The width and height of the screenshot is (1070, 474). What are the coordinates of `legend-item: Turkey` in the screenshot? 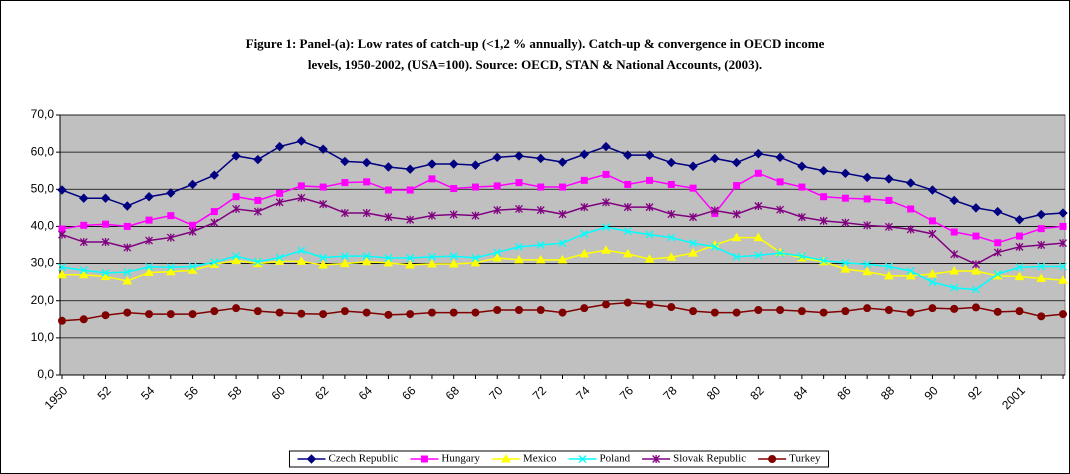 It's located at (789, 459).